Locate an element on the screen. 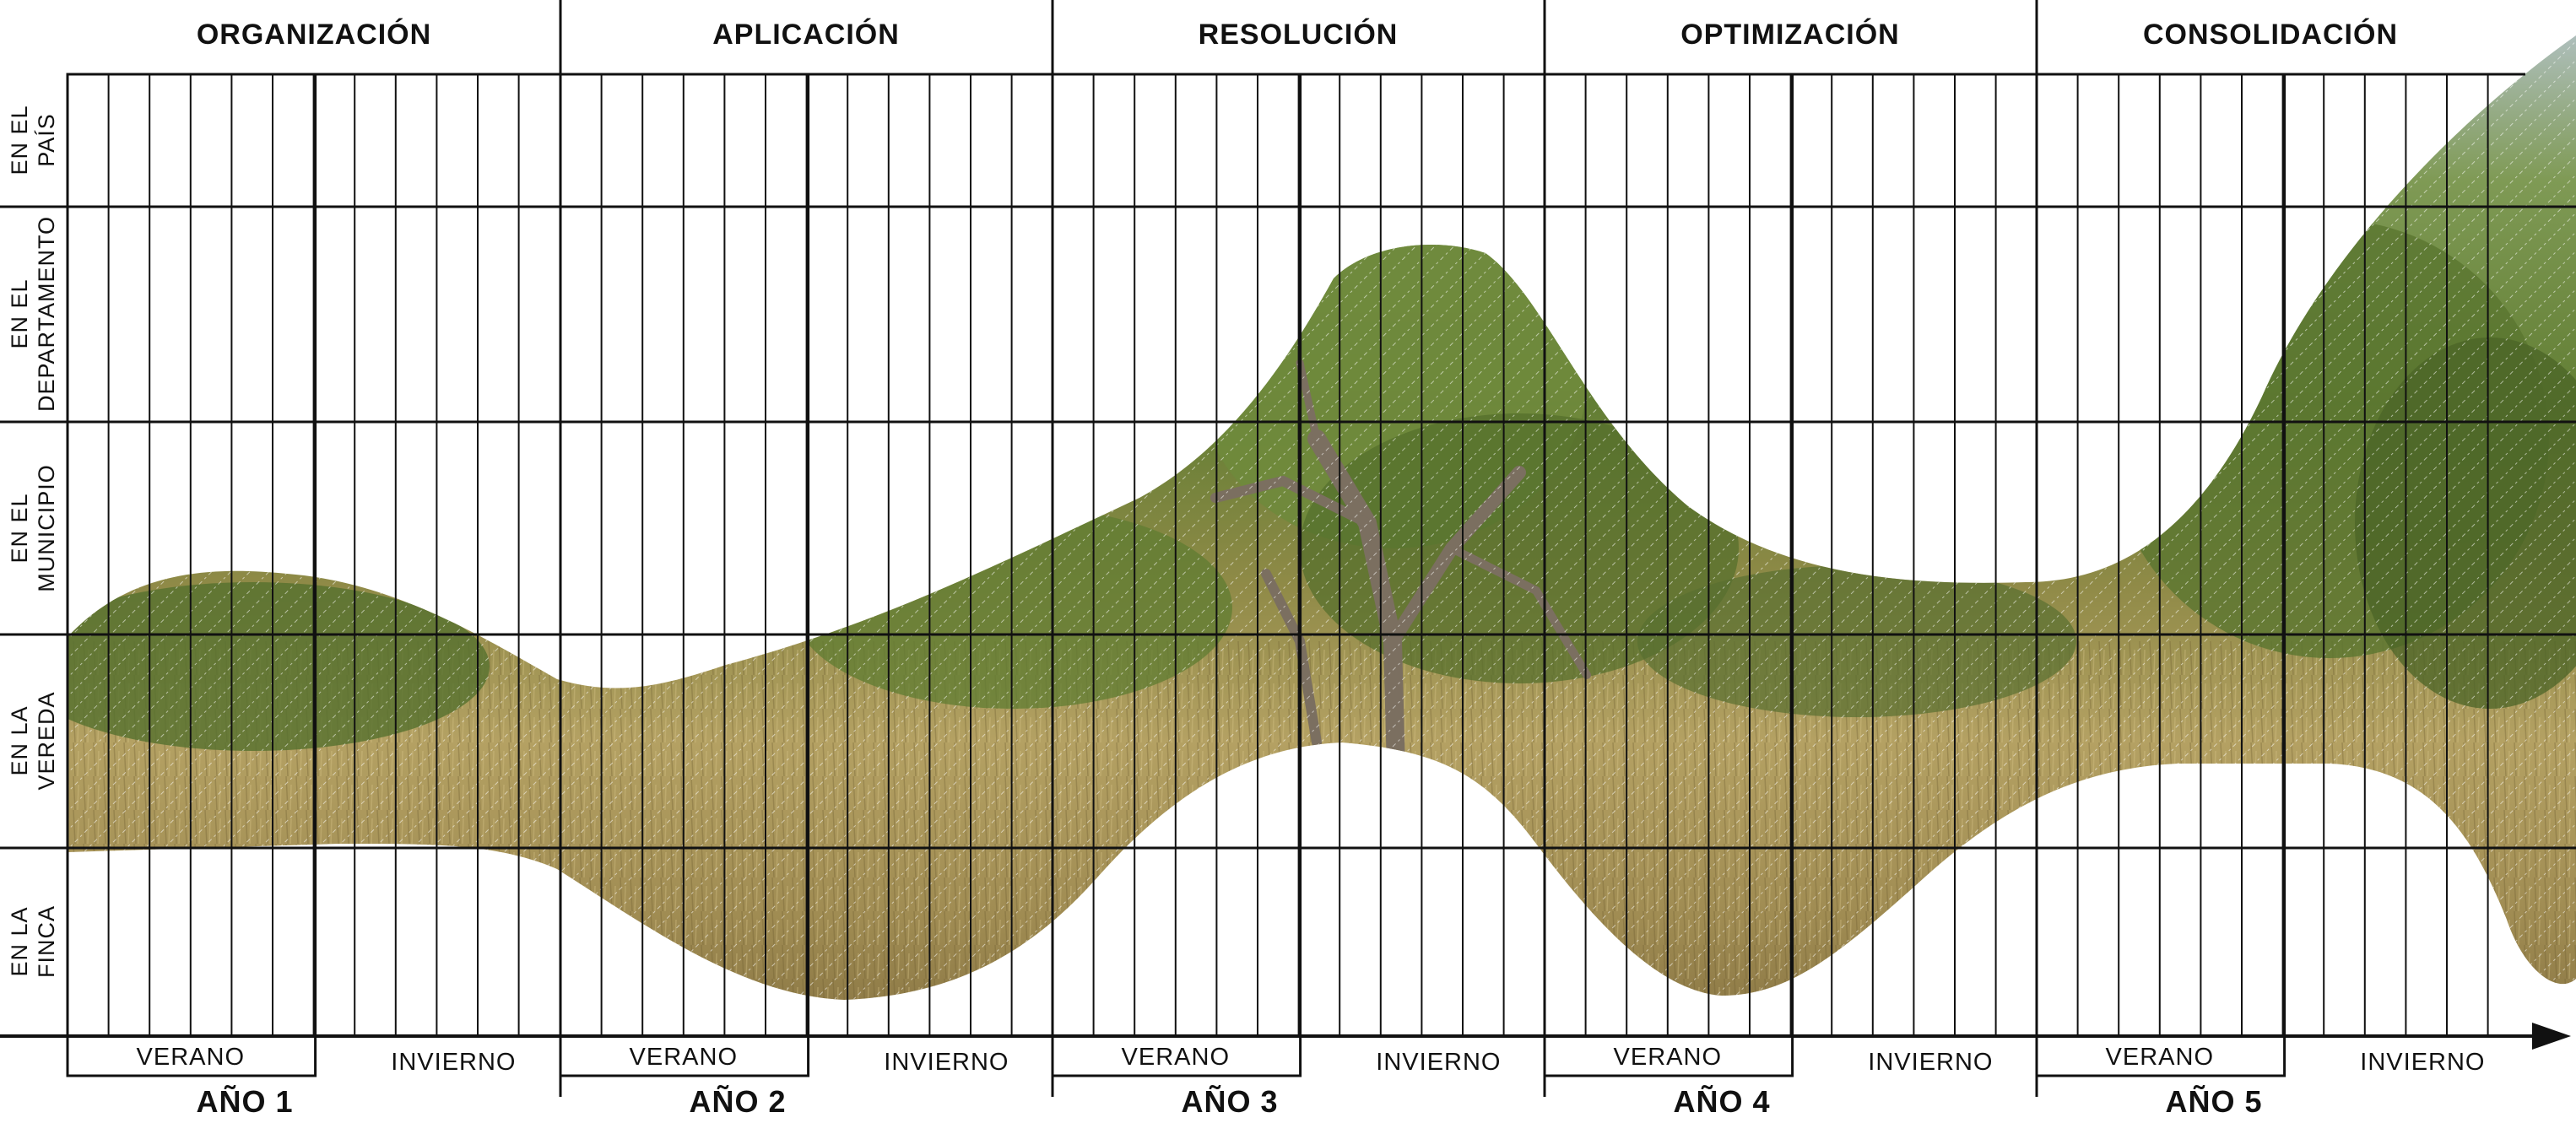 Image resolution: width=2576 pixels, height=1123 pixels. phase-label: RESOLUCIÓN is located at coordinates (1299, 35).